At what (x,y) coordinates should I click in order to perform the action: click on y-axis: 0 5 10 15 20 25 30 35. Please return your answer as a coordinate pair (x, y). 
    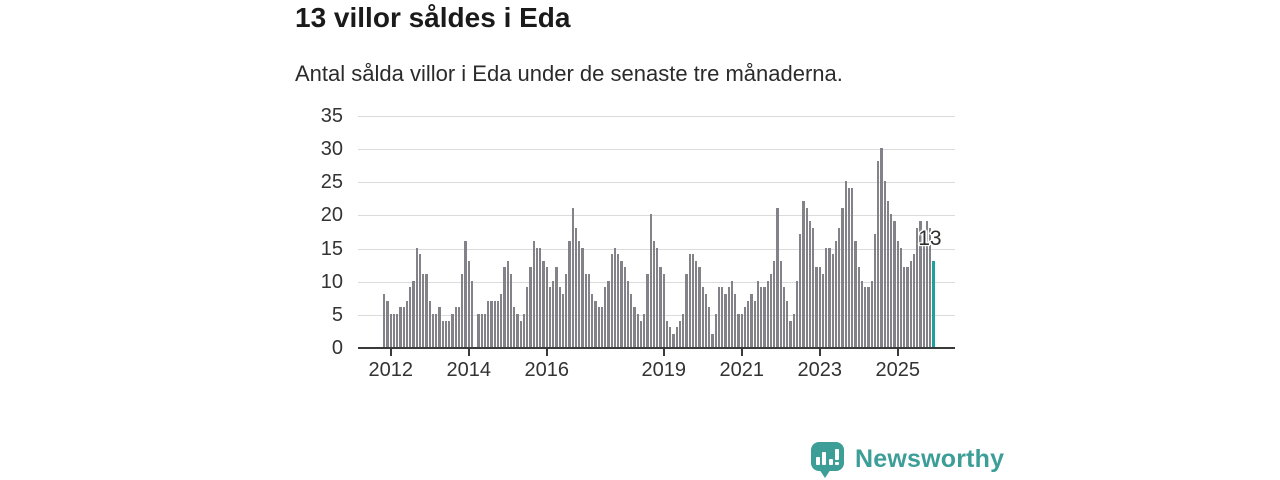
    Looking at the image, I should click on (315, 232).